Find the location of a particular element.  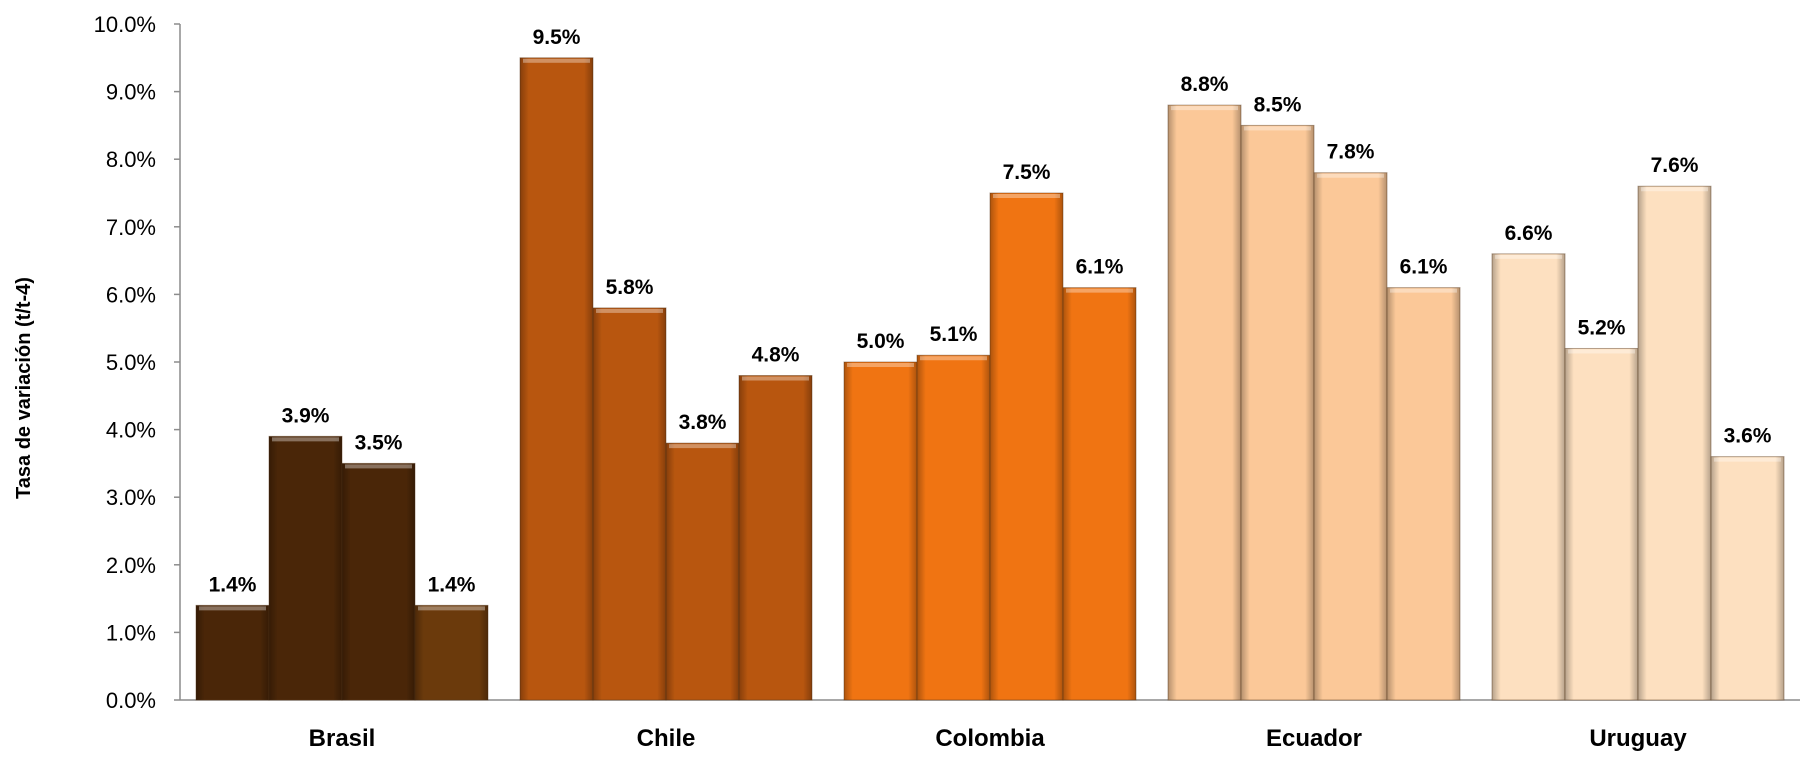

data-label: 7.5% is located at coordinates (1027, 172).